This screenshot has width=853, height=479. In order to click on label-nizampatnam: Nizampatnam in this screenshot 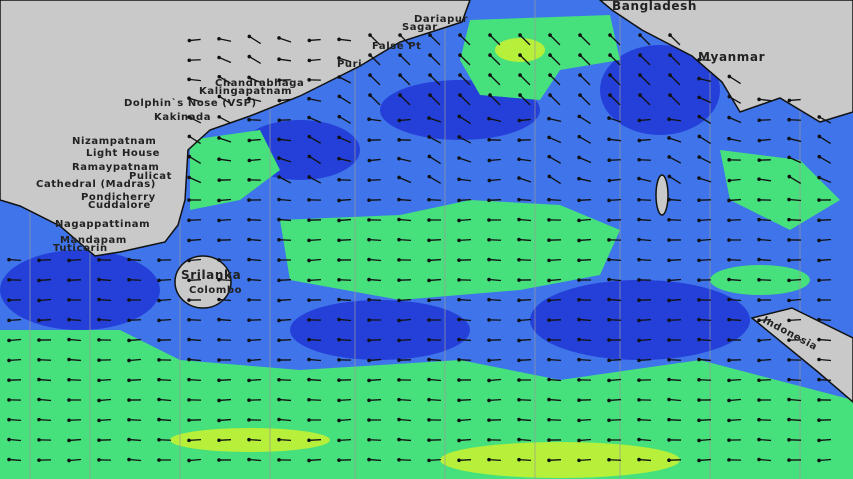, I will do `click(114, 141)`.